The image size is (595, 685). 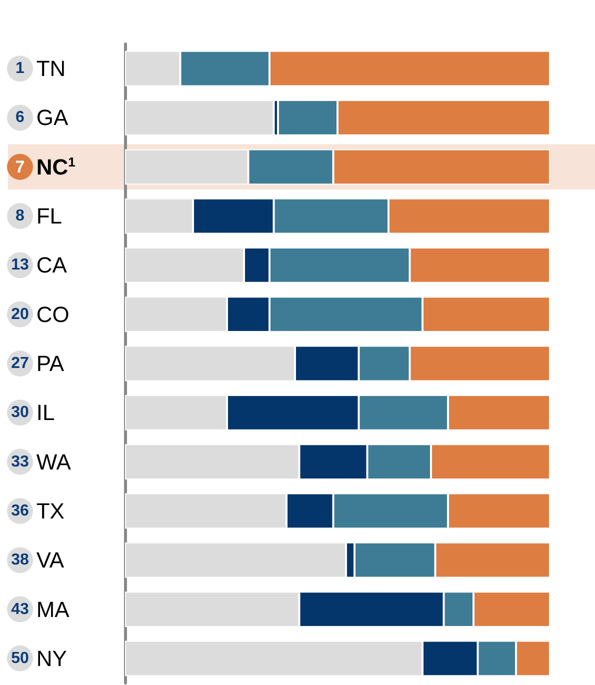 I want to click on bar, so click(x=199, y=118).